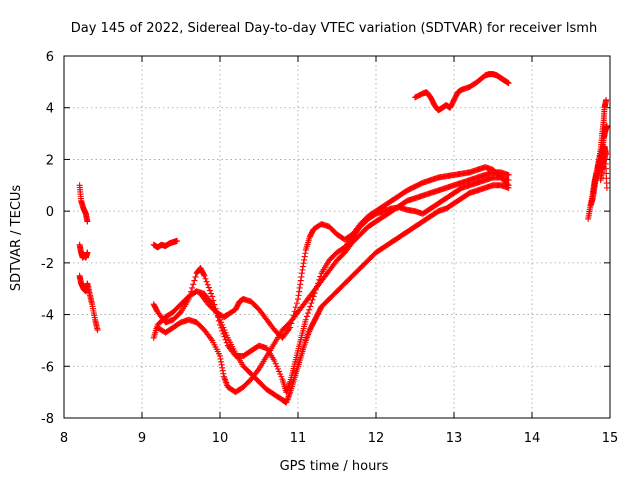 This screenshot has width=640, height=480. Describe the element at coordinates (454, 438) in the screenshot. I see `x-tick-label: 13` at that location.